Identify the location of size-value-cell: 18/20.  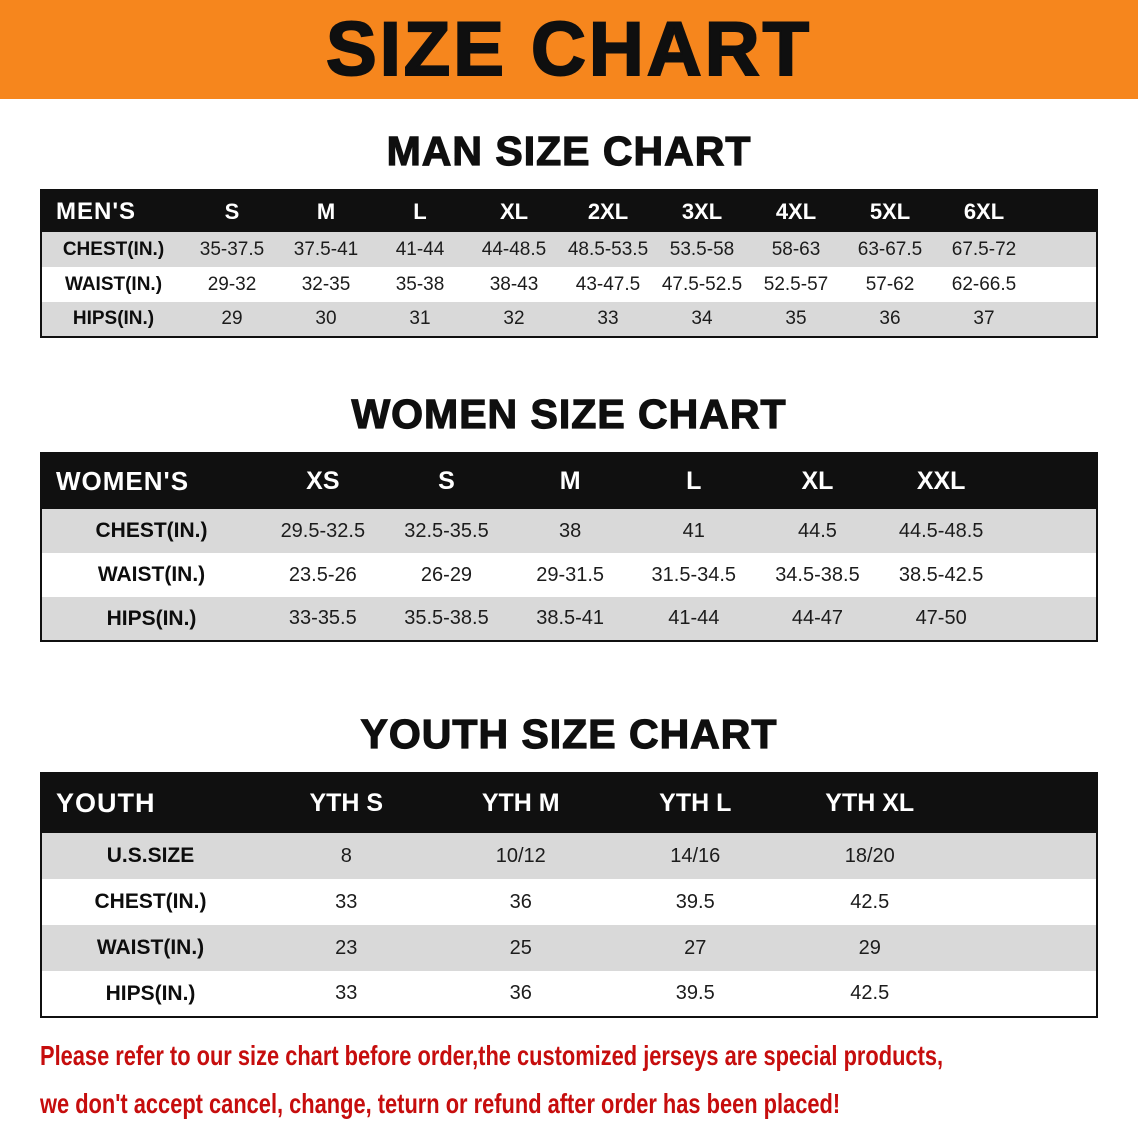
(869, 856).